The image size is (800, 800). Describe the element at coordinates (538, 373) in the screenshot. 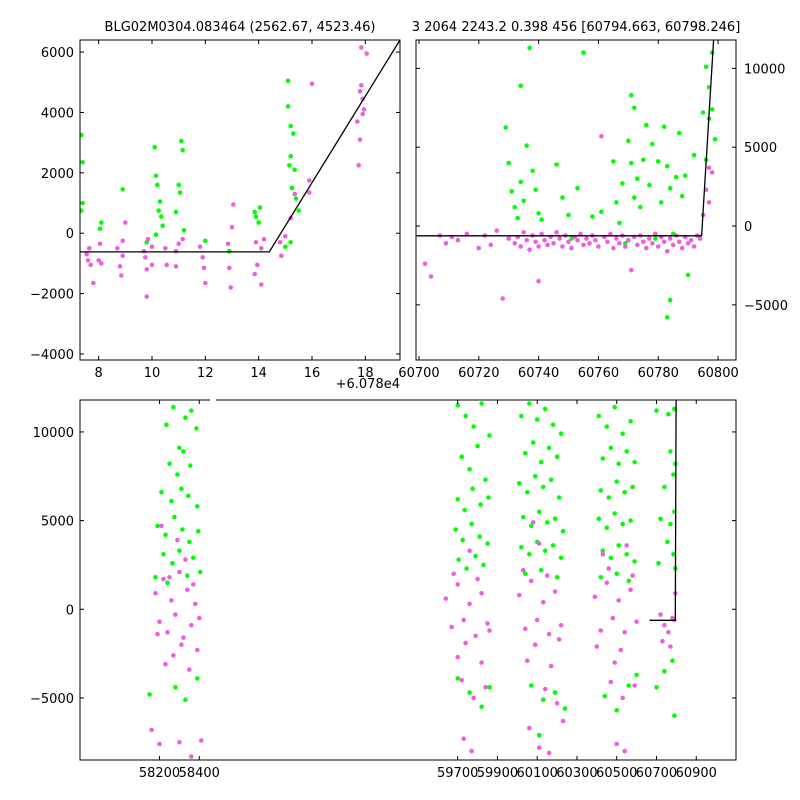

I see `top-right-x-tick-label: 60740` at that location.